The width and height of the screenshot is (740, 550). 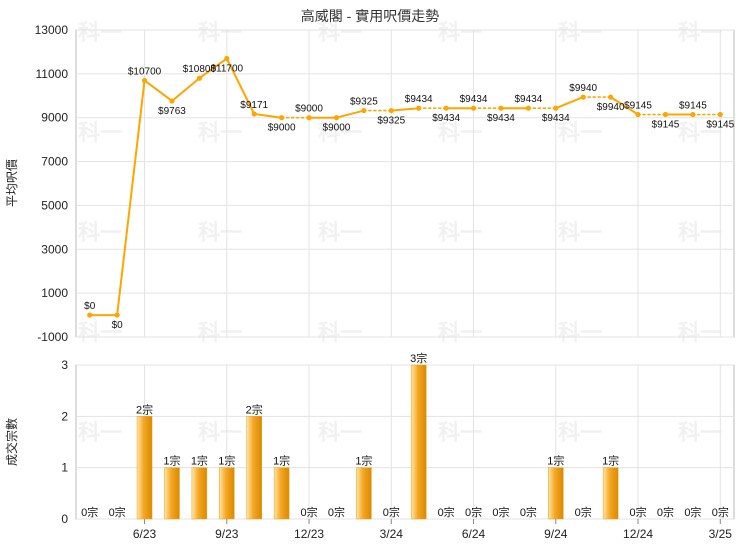 I want to click on line-data-label: $9763, so click(x=172, y=111).